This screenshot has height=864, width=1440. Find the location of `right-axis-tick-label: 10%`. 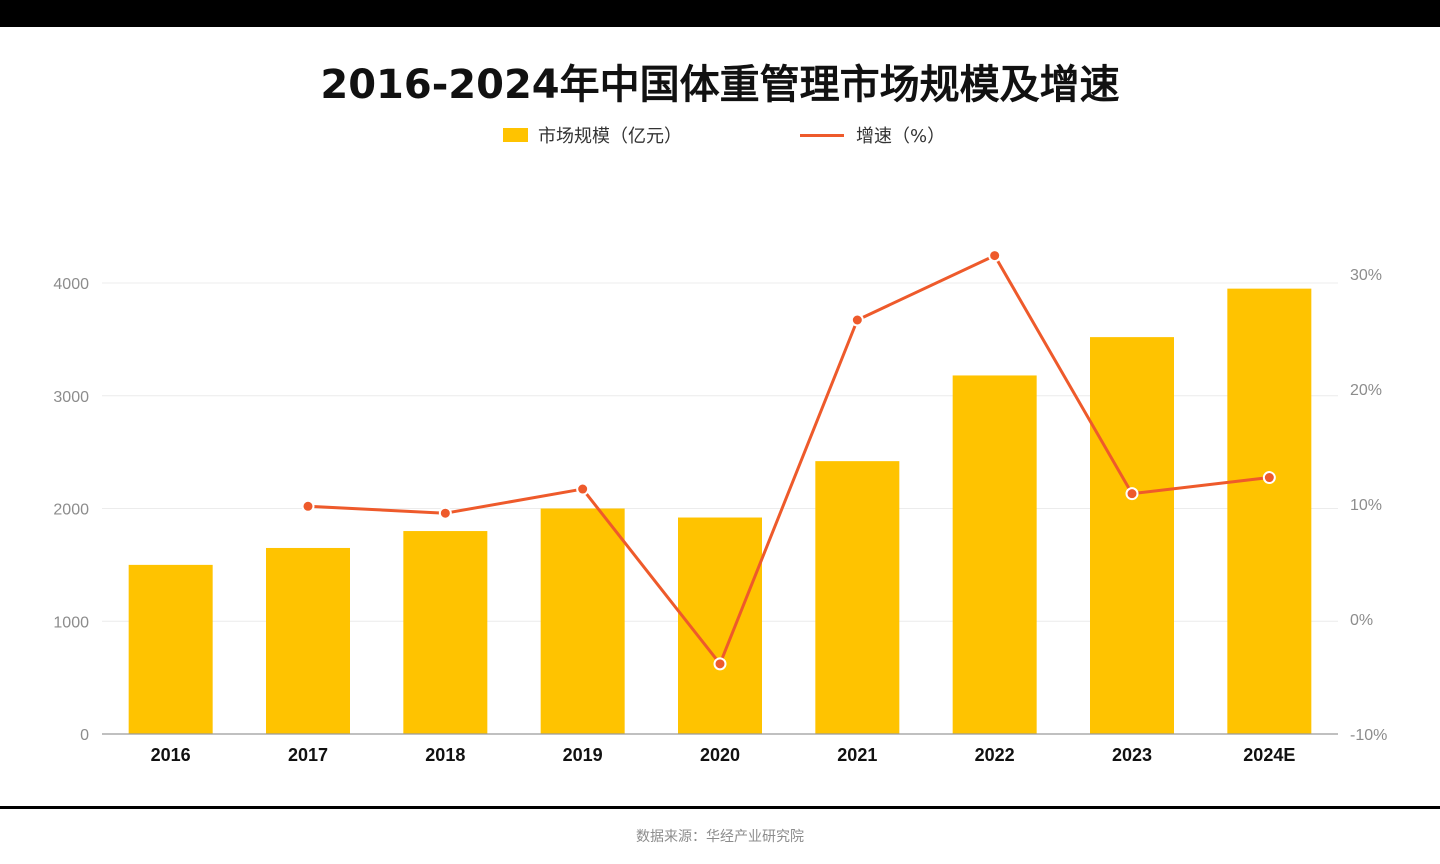

right-axis-tick-label: 10% is located at coordinates (1366, 505).